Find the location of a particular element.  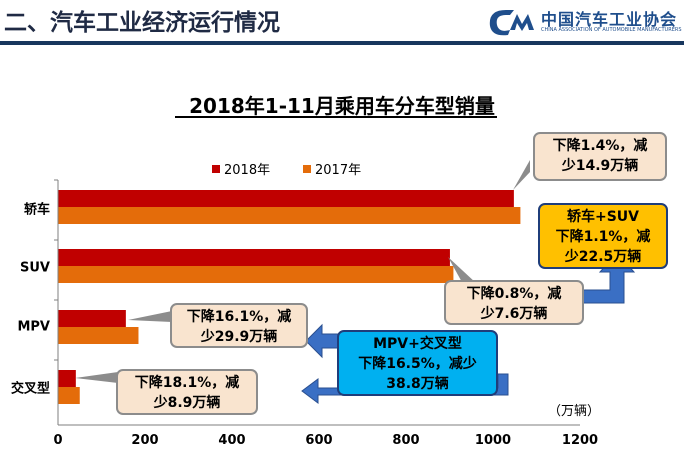

category-label-suv: SUV is located at coordinates (35, 268).